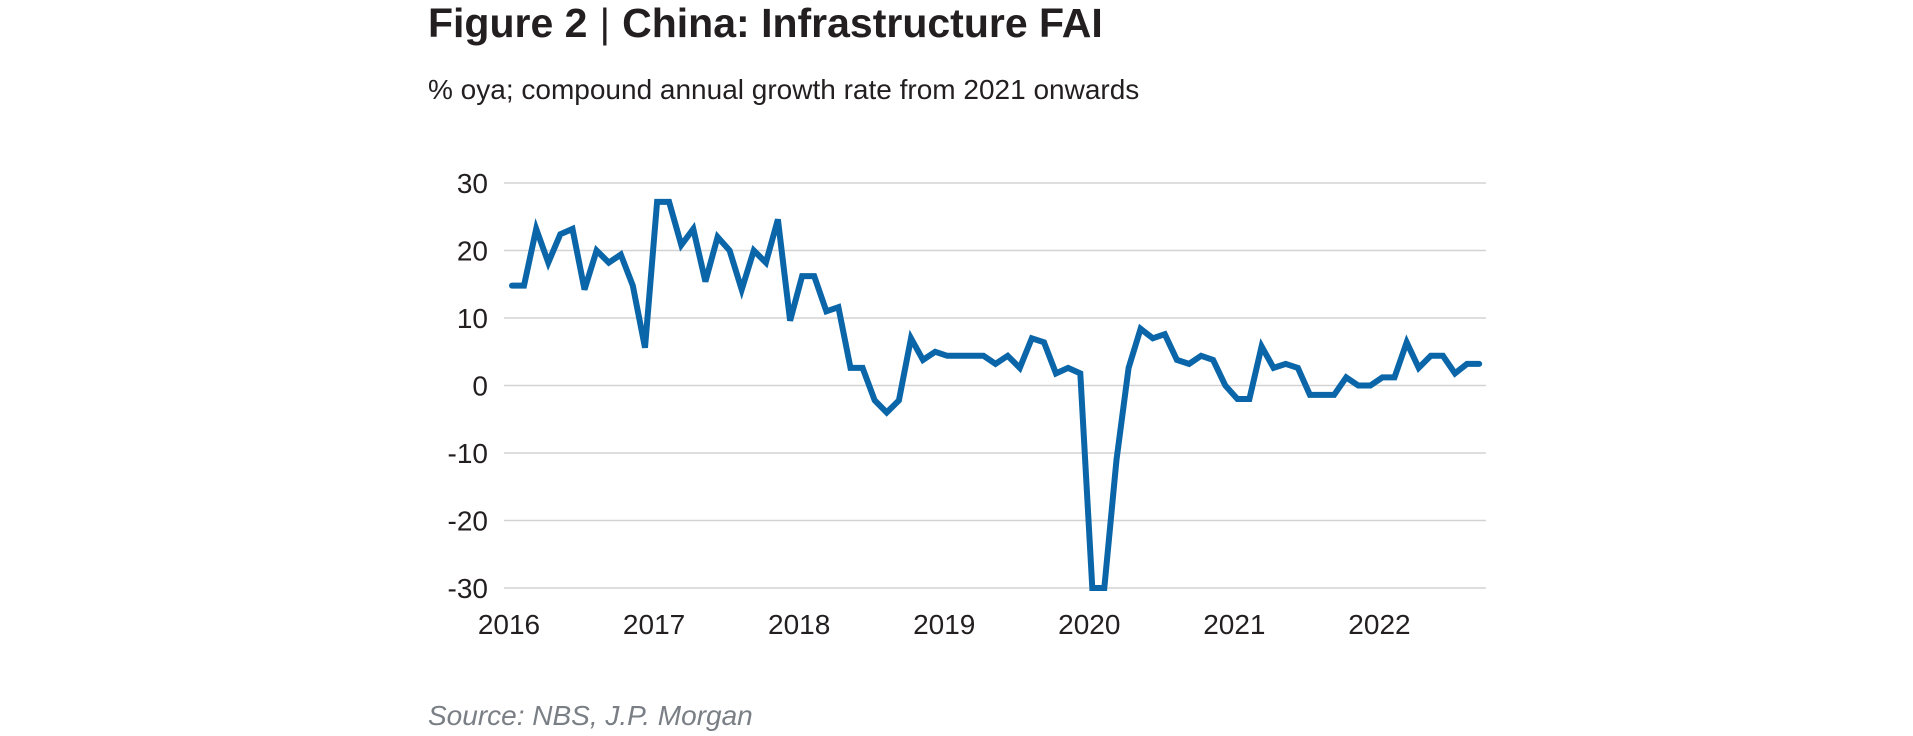 The height and width of the screenshot is (736, 1913). What do you see at coordinates (468, 521) in the screenshot?
I see `y-tick-label: -20` at bounding box center [468, 521].